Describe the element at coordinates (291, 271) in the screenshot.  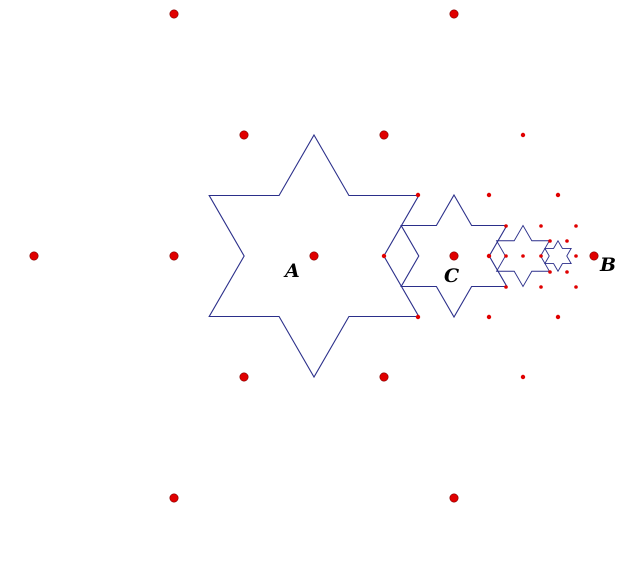
I see `label-a: A` at that location.